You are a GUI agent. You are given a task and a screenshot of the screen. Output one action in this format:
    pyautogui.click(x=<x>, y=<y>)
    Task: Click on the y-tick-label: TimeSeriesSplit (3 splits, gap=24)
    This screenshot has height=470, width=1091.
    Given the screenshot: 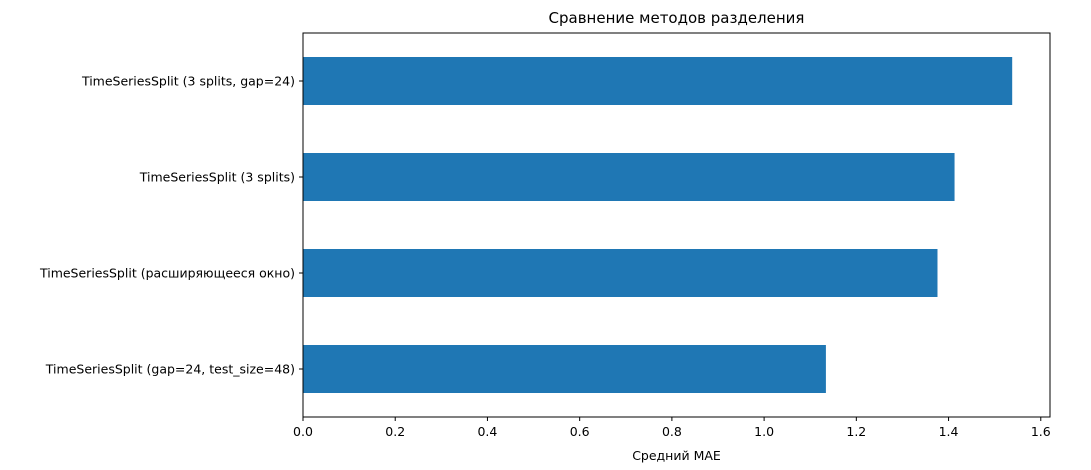 What is the action you would take?
    pyautogui.click(x=188, y=81)
    